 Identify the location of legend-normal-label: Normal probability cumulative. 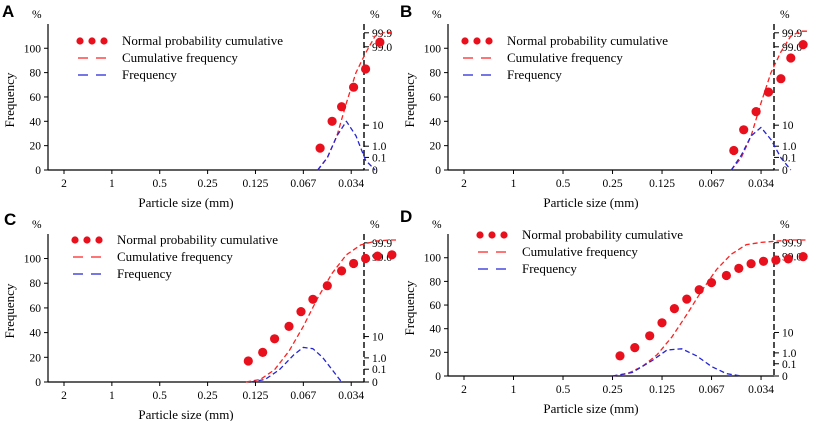
(197, 239).